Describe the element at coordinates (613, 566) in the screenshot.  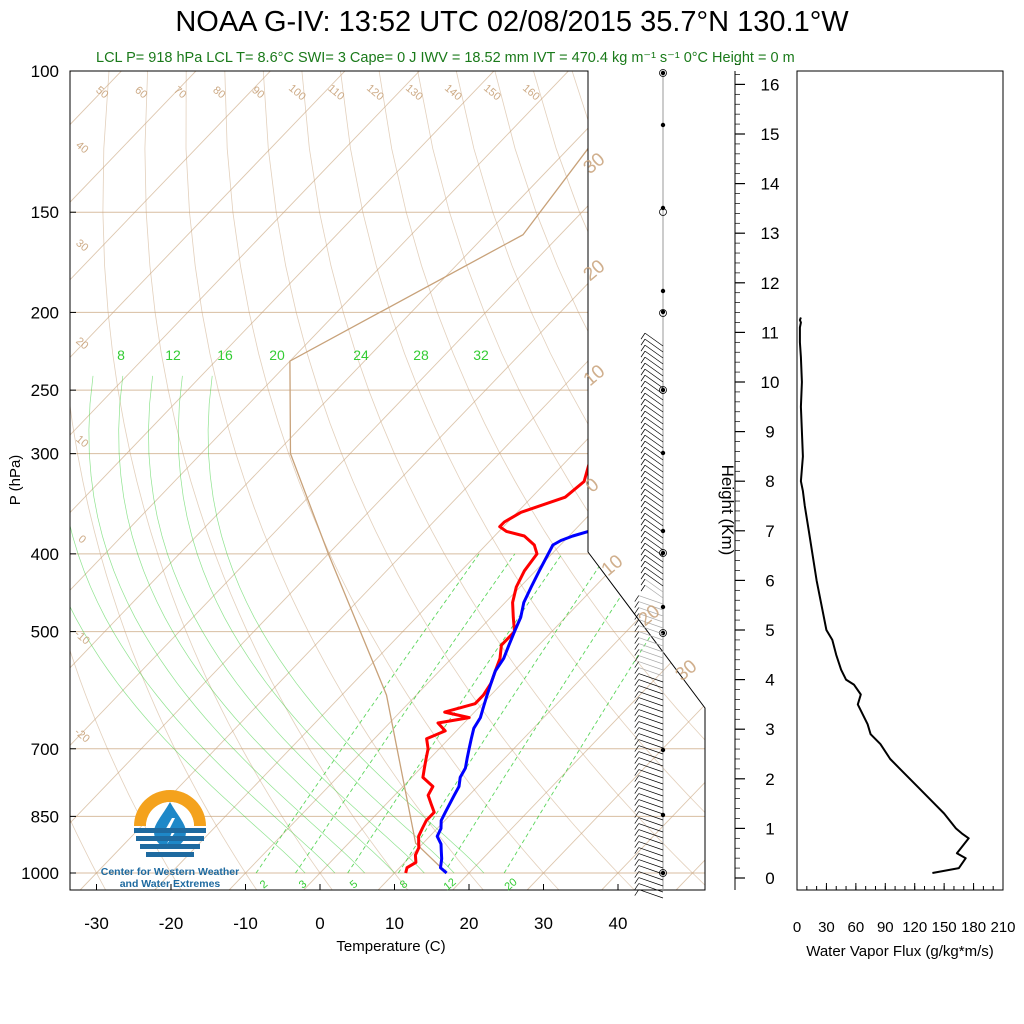
I see `isotherm-right-label: 10` at that location.